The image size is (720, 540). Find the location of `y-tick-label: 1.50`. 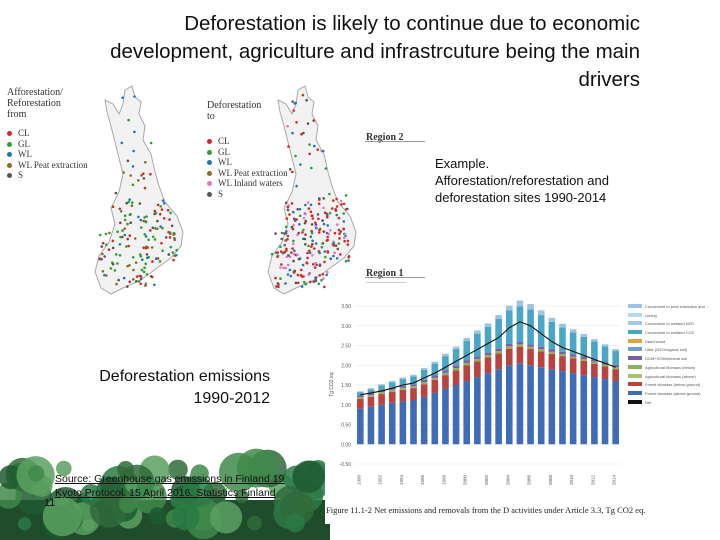

y-tick-label: 1.50 is located at coordinates (346, 386).